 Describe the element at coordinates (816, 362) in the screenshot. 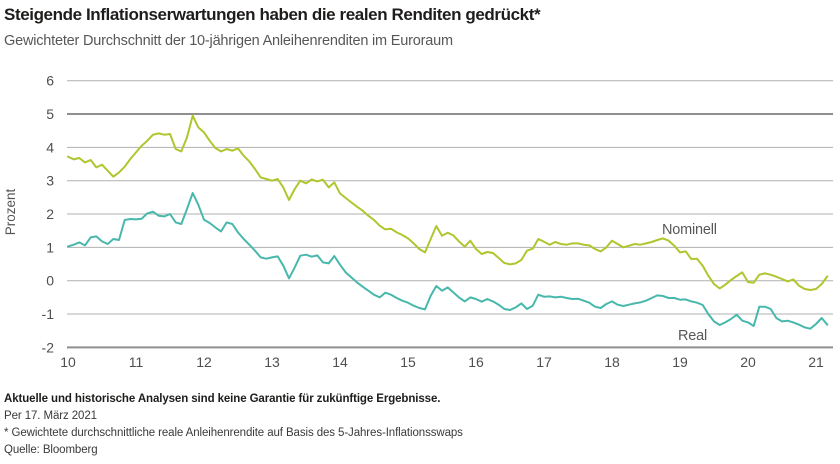

I see `x-tick-label: 21` at that location.